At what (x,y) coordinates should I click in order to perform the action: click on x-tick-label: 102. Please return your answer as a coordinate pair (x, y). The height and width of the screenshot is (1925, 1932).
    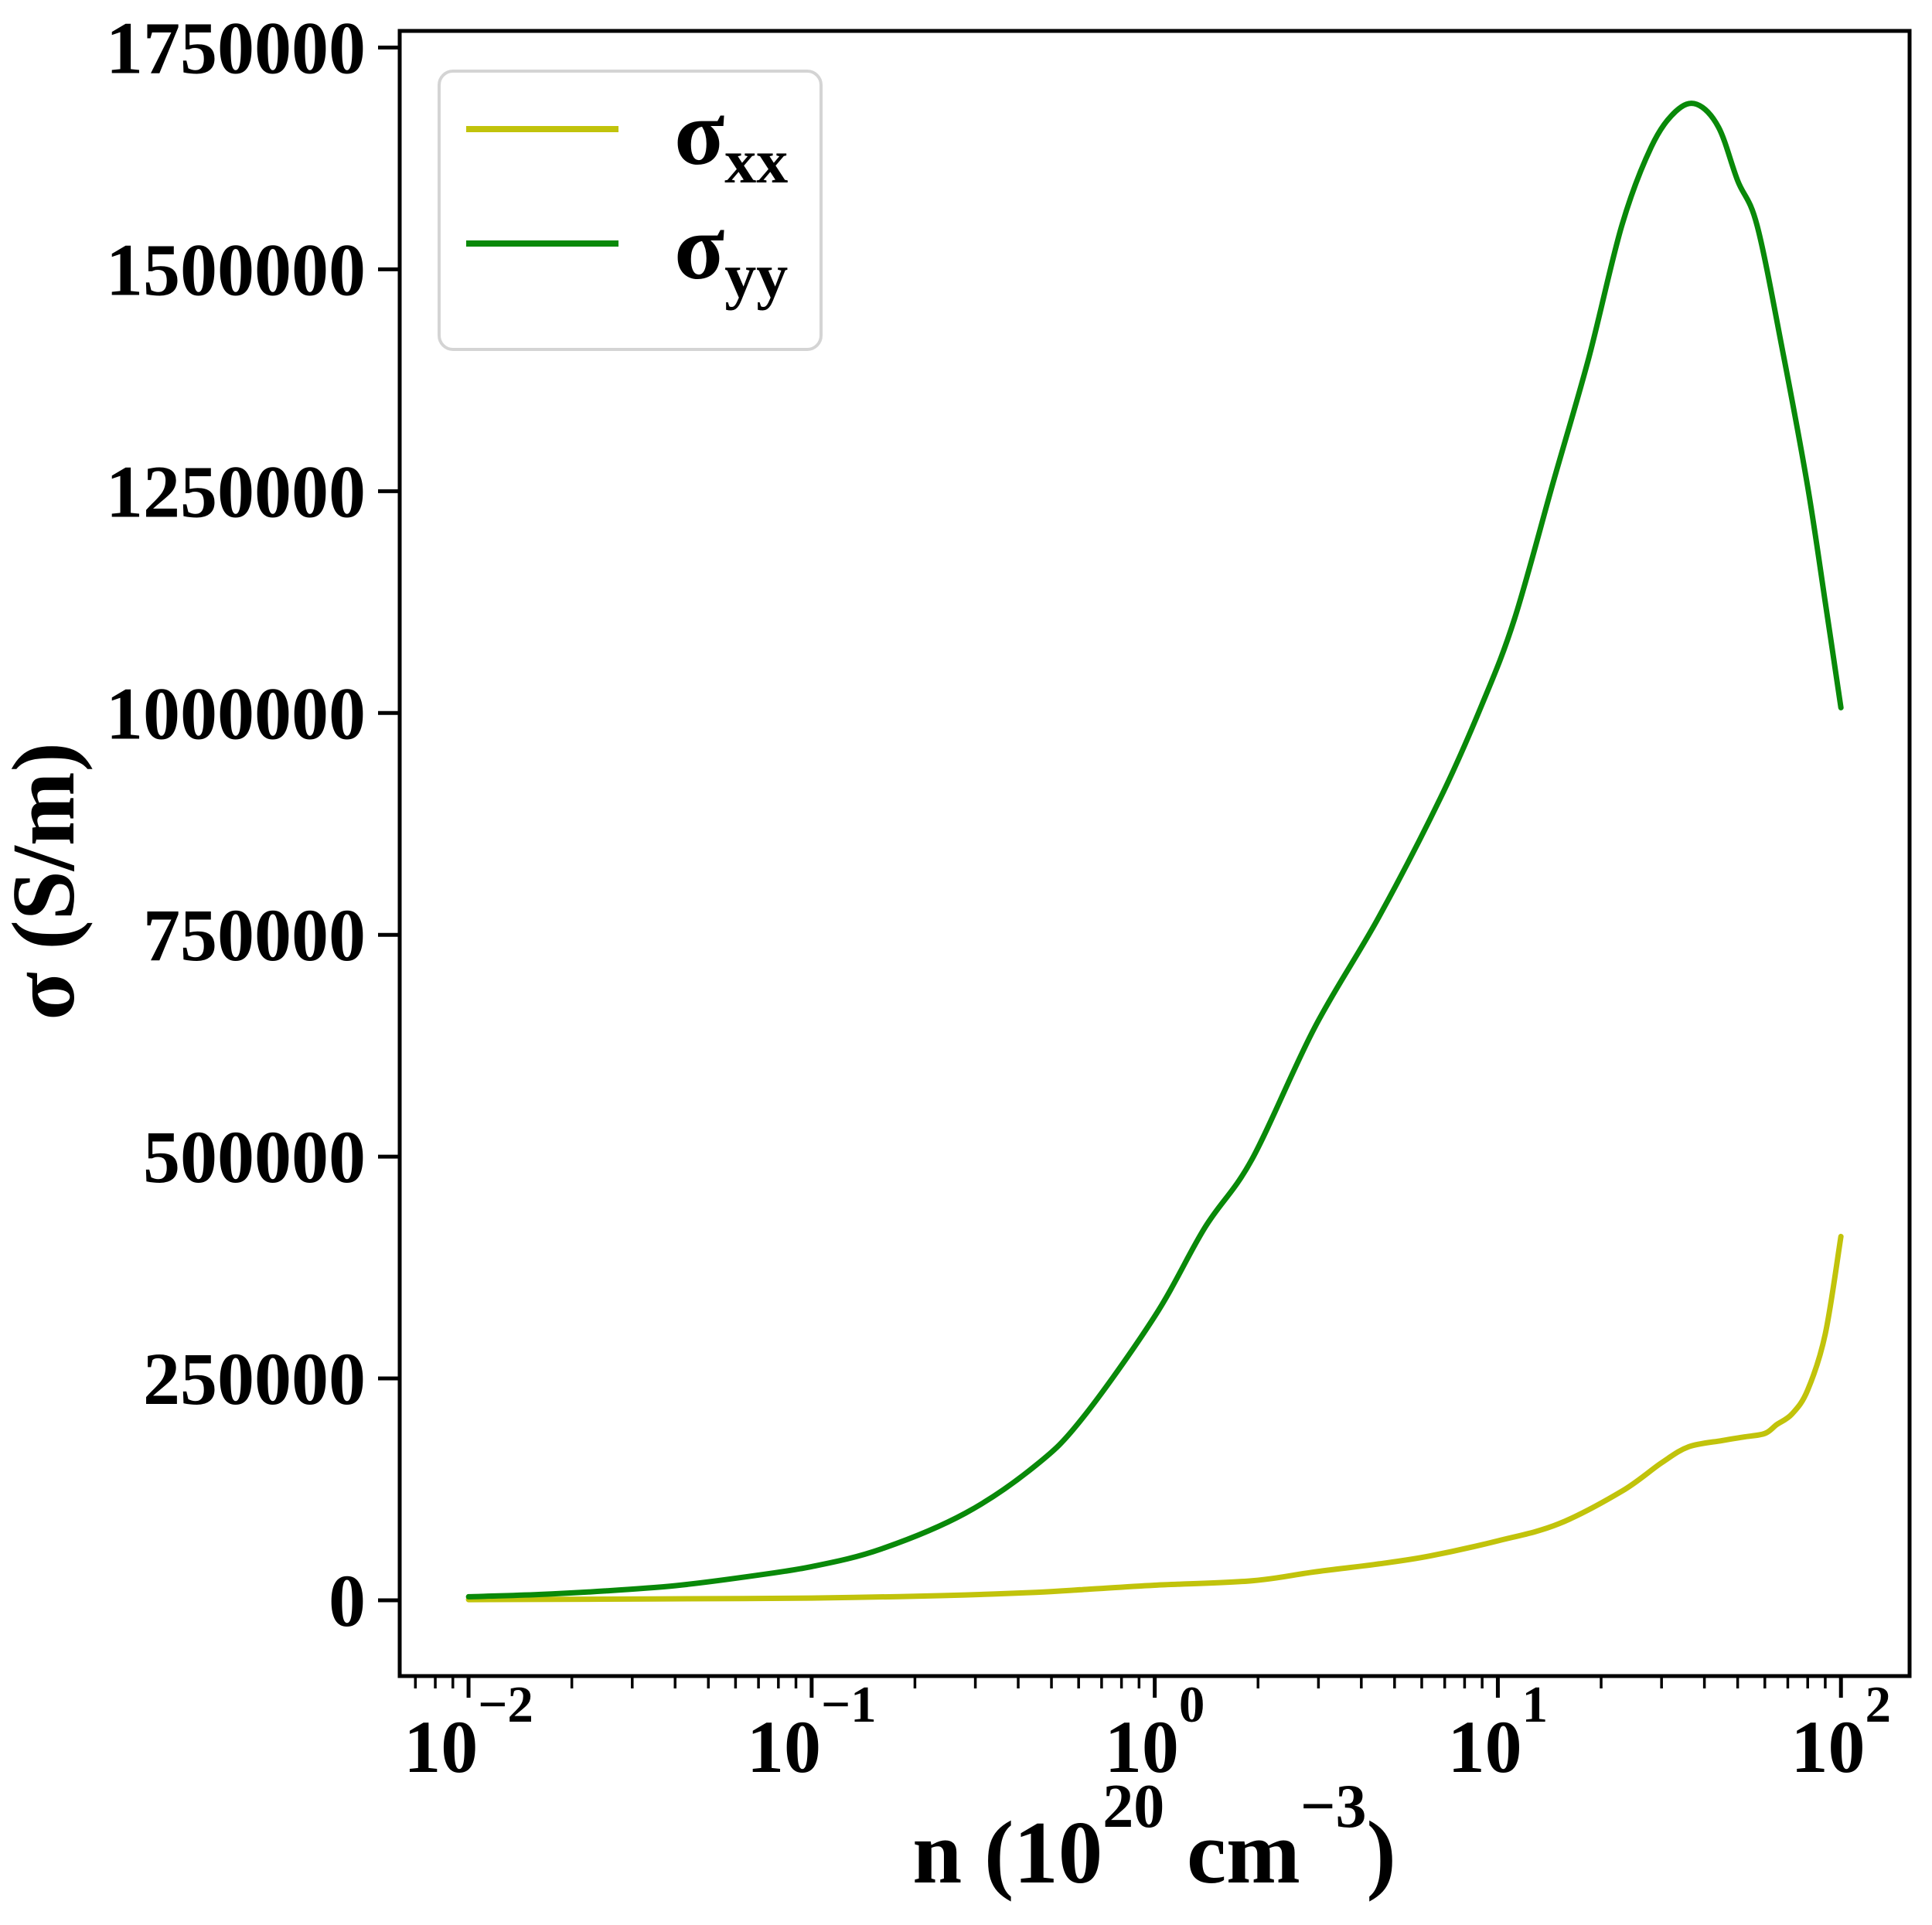
    Looking at the image, I should click on (1841, 1732).